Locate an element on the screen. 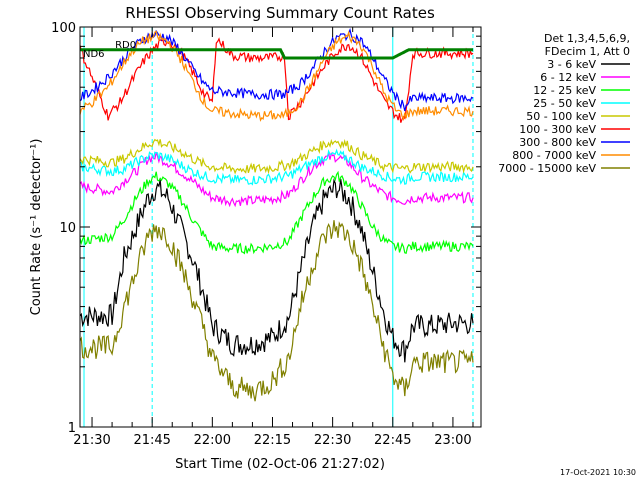  legend-entry: 50 - 100 keV is located at coordinates (561, 116).